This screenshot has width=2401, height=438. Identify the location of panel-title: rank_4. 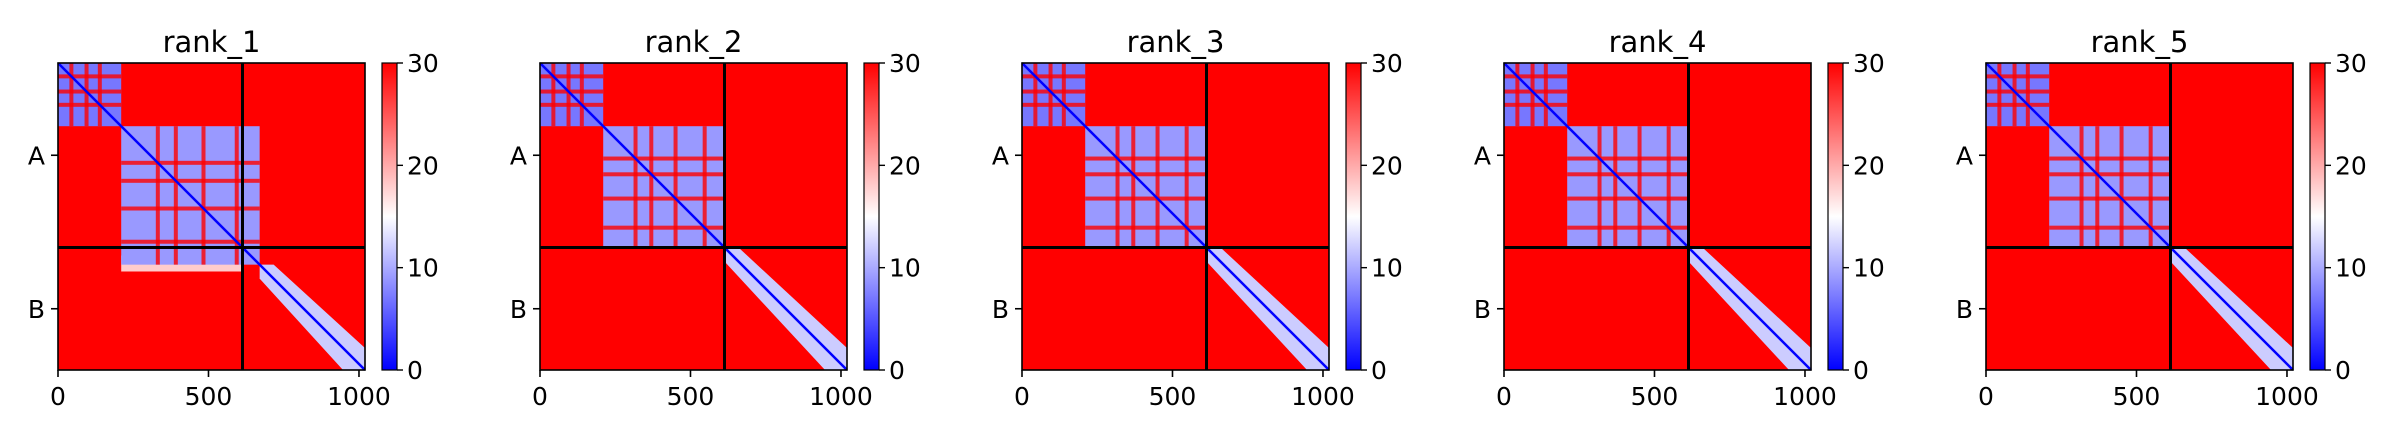
(1658, 42).